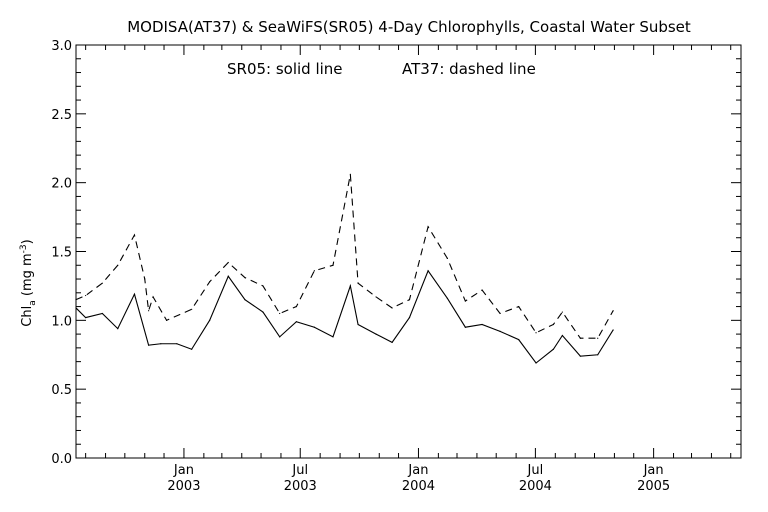 The height and width of the screenshot is (512, 768). I want to click on y-tick-label: 1.5, so click(61, 253).